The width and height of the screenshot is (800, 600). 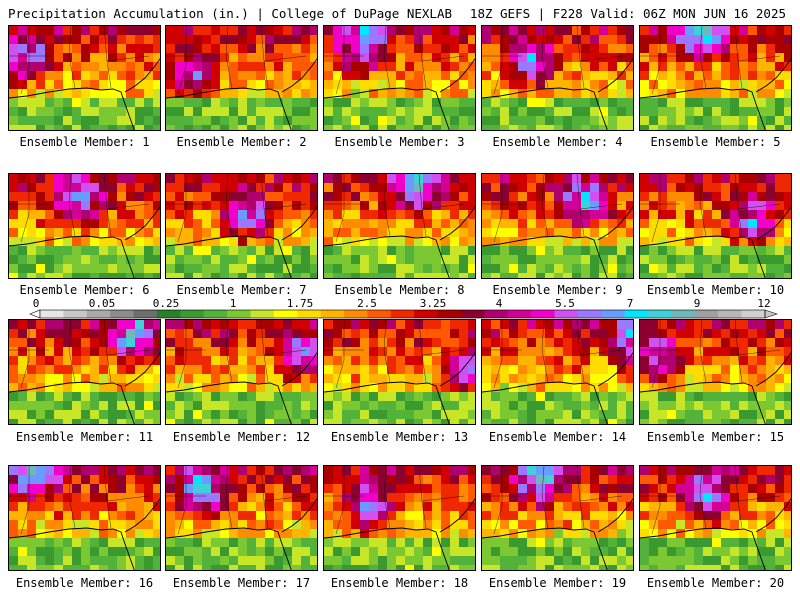 What do you see at coordinates (630, 303) in the screenshot?
I see `colorbar-tick-label: 7` at bounding box center [630, 303].